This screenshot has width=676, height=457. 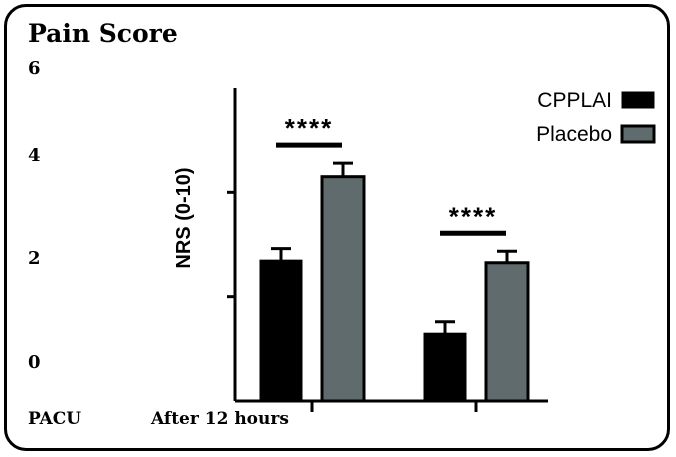 I want to click on x-category-label: PACU, so click(x=54, y=419).